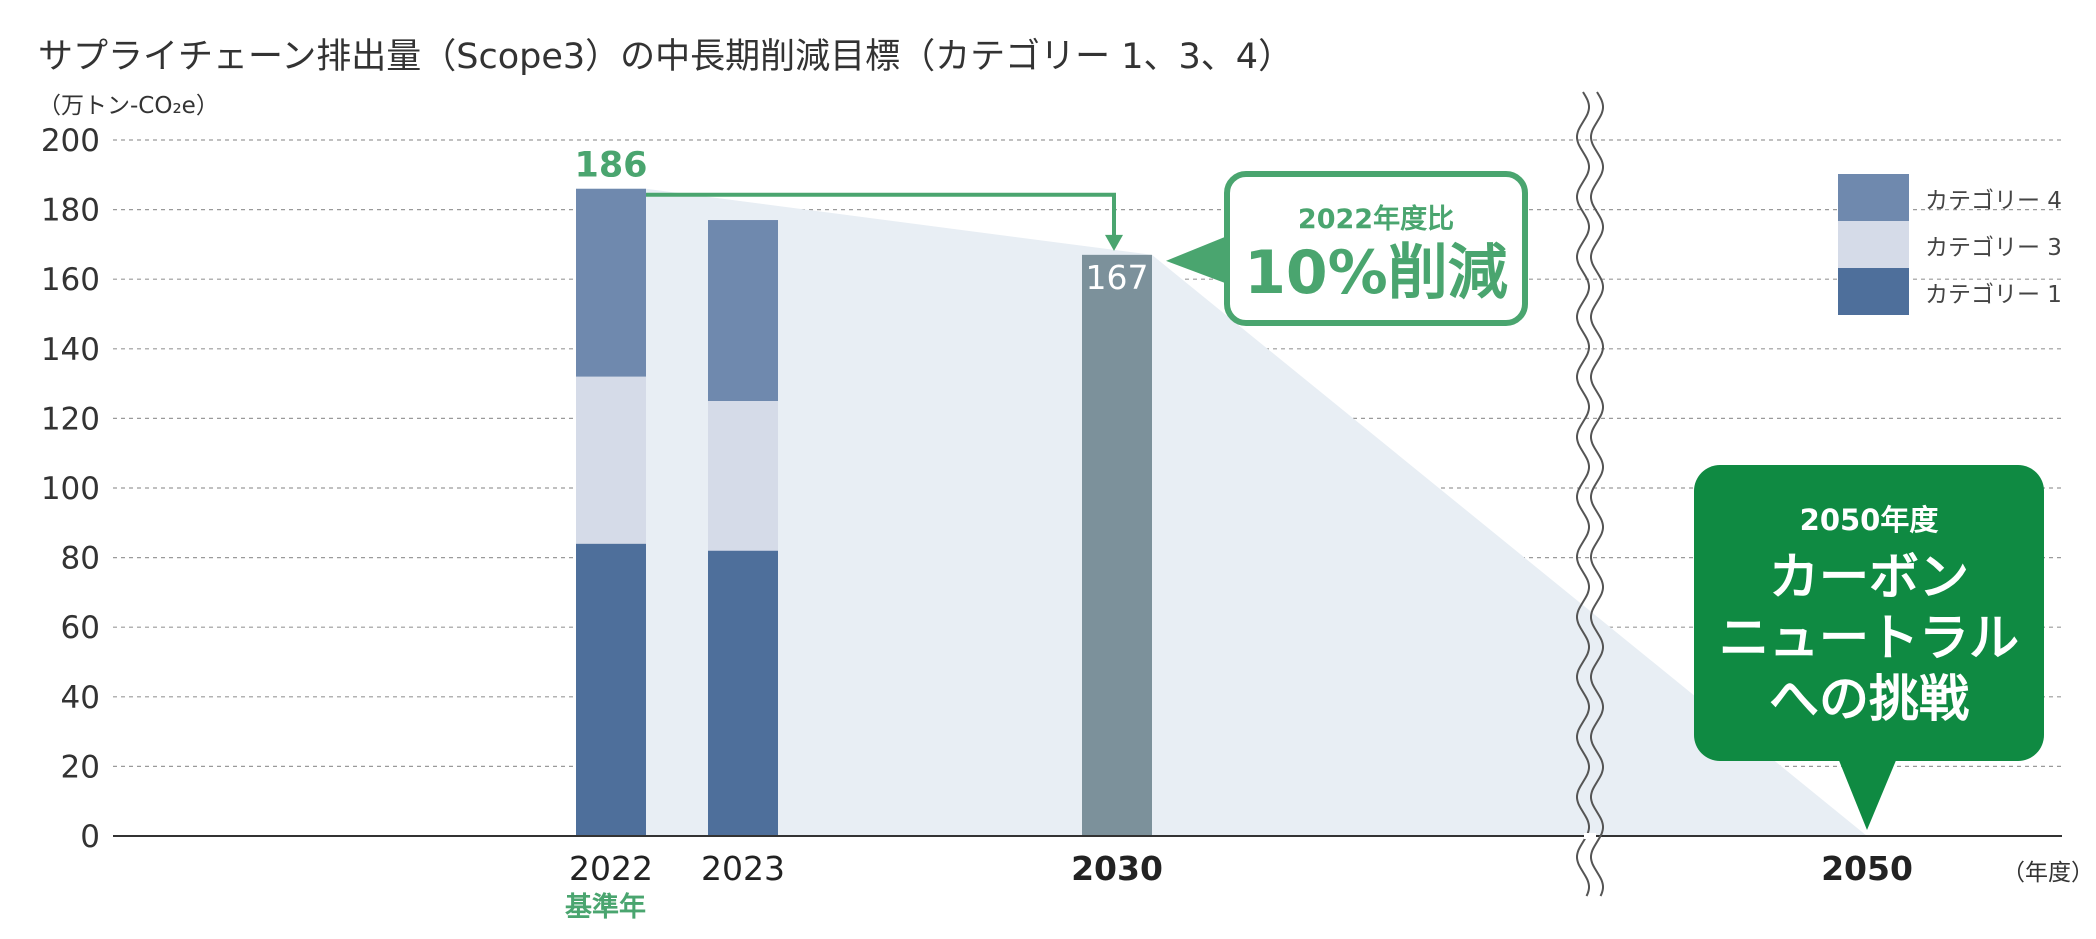  I want to click on bar-segment-category4-2023, so click(743, 310).